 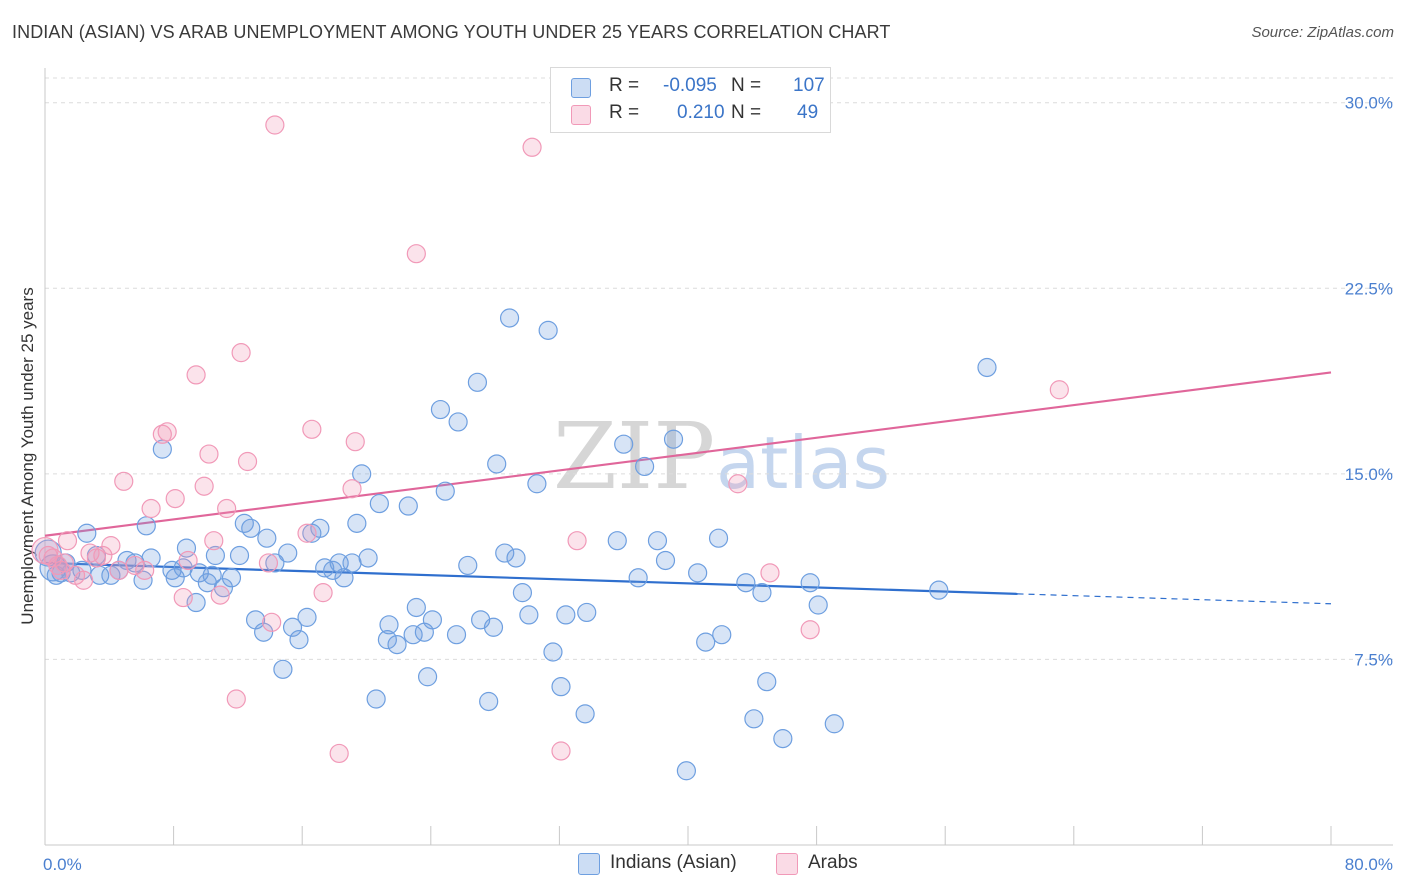 I want to click on legend-r-label: R =, so click(x=624, y=85).